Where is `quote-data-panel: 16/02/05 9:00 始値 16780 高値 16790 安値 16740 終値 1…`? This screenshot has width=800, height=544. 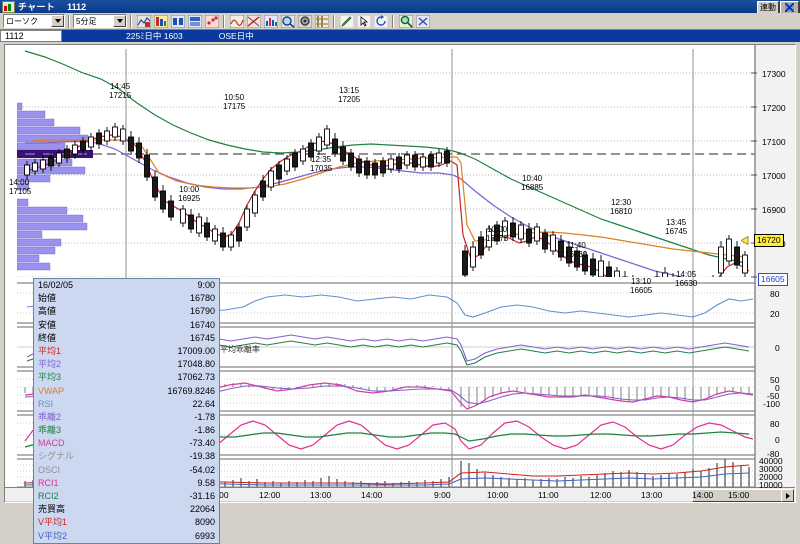
quote-data-panel: 16/02/05 9:00 始値 16780 高値 16790 安値 16740 終値 1… is located at coordinates (126, 411).